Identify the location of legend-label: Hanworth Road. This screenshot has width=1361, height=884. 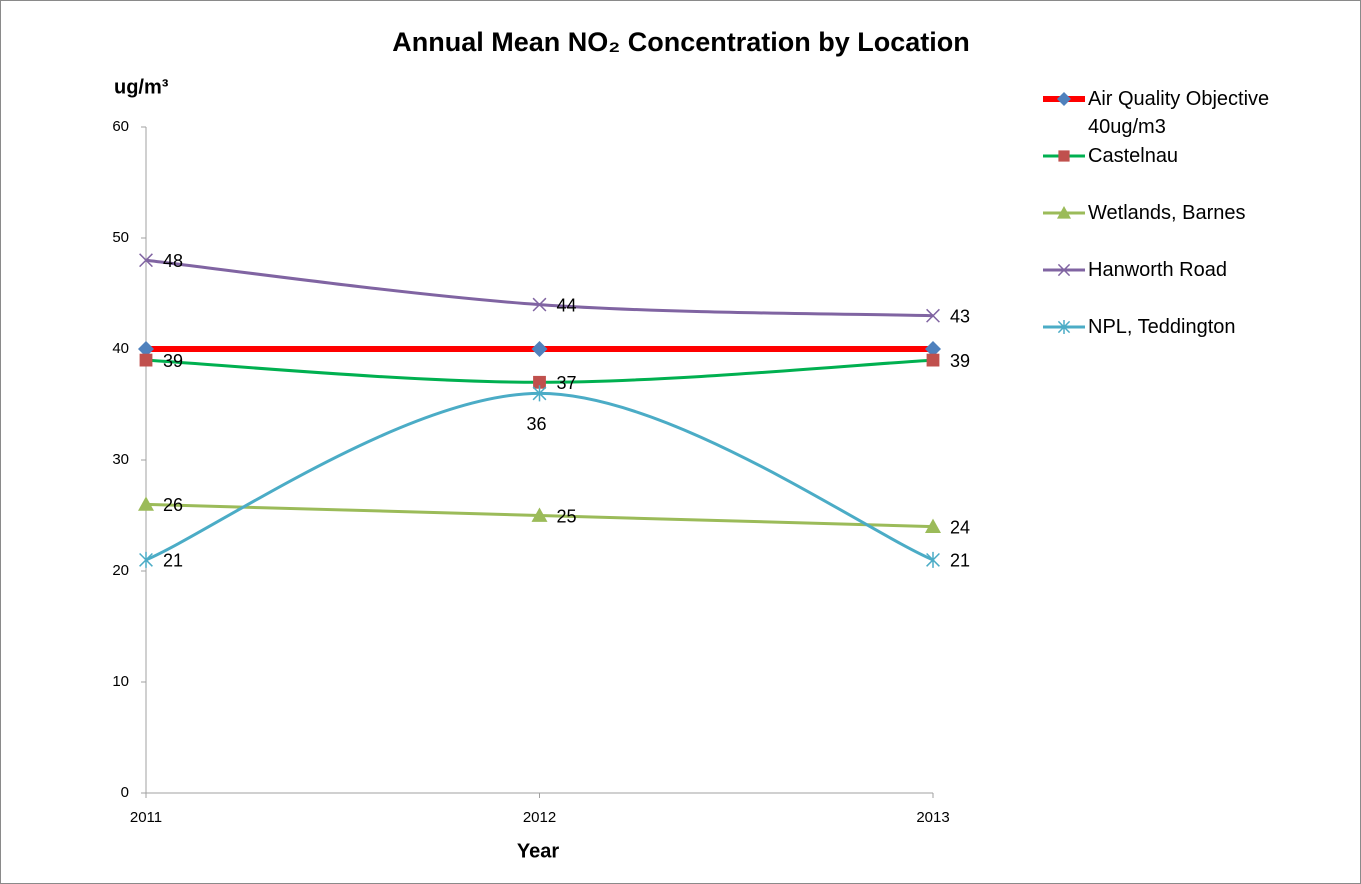
(1157, 270).